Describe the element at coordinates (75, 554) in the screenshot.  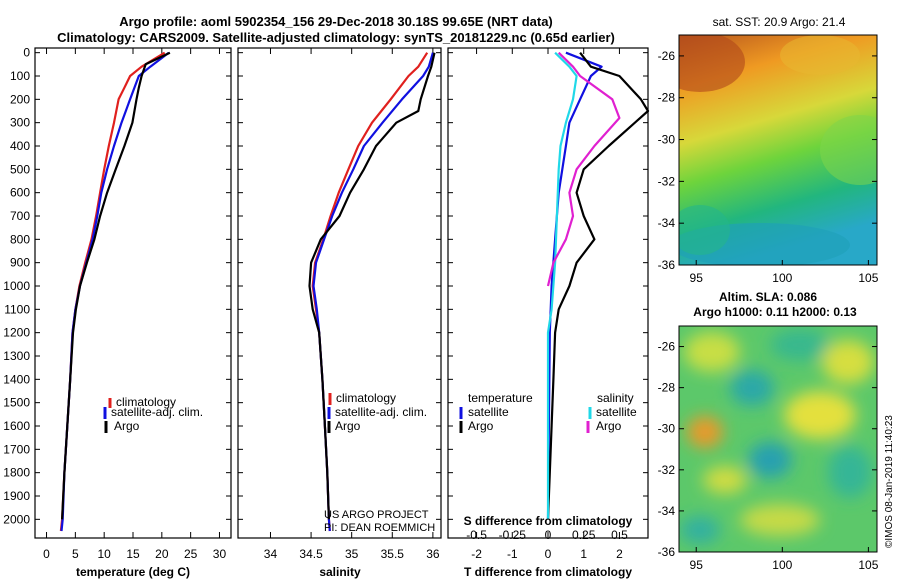
I see `x-tick-label: 5` at that location.